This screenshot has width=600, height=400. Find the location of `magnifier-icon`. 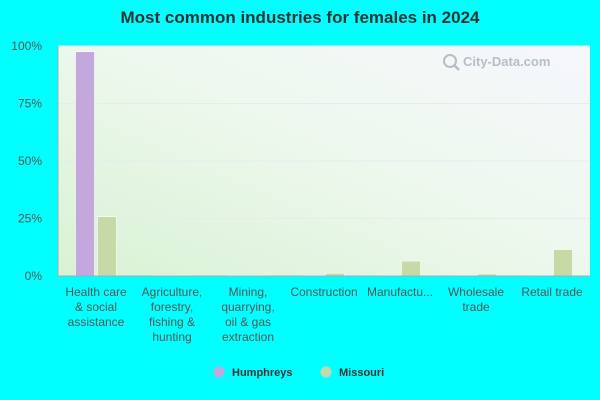

magnifier-icon is located at coordinates (450, 61).